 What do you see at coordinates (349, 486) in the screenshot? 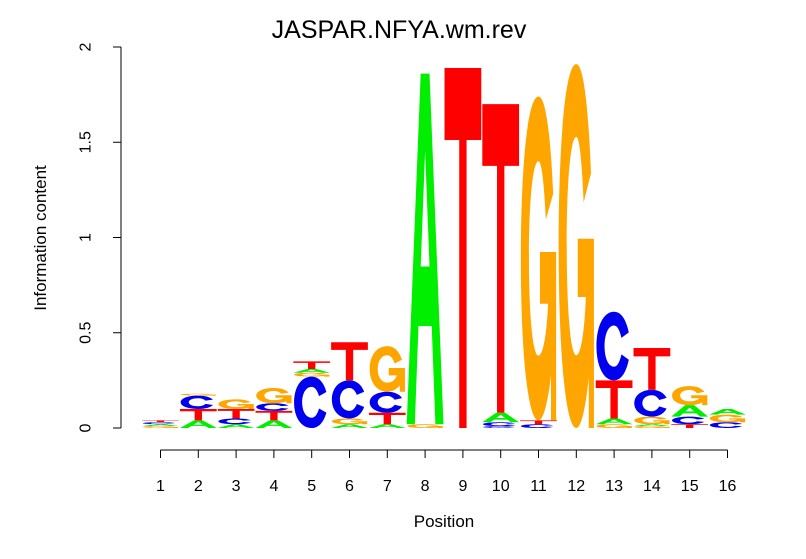
I see `x-tick-label: 6` at bounding box center [349, 486].